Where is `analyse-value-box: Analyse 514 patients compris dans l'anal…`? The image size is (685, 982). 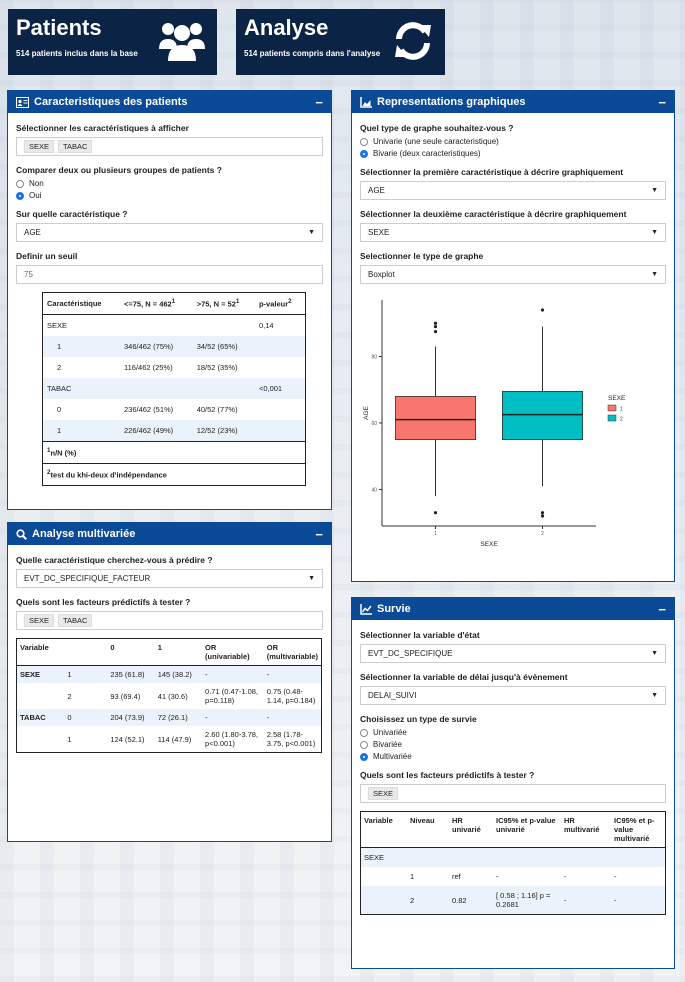 analyse-value-box: Analyse 514 patients compris dans l'anal… is located at coordinates (340, 42).